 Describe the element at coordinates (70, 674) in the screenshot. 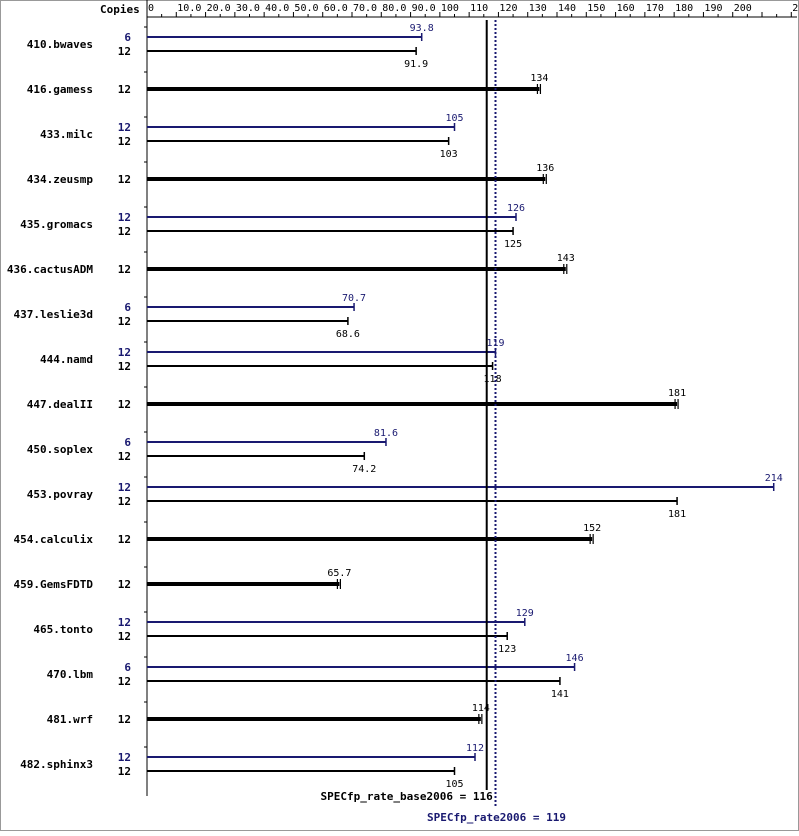

I see `benchmark-name: 470.lbm` at that location.